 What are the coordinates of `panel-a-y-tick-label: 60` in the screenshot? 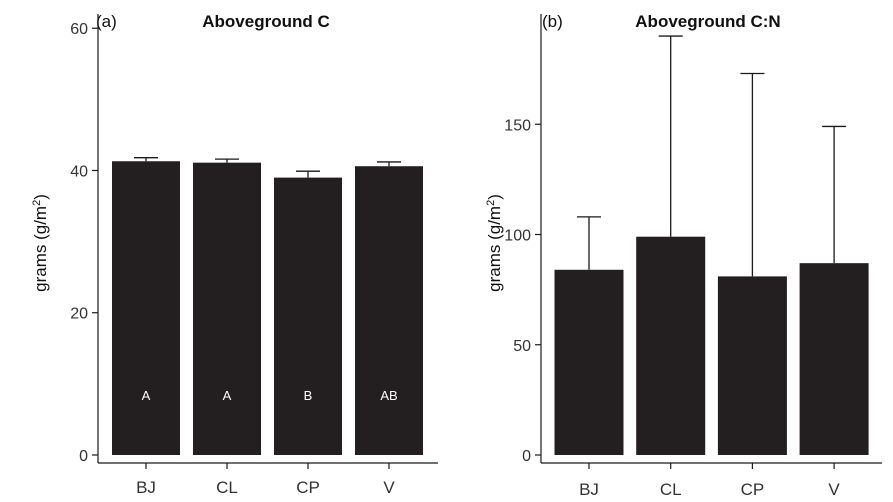 It's located at (79, 29).